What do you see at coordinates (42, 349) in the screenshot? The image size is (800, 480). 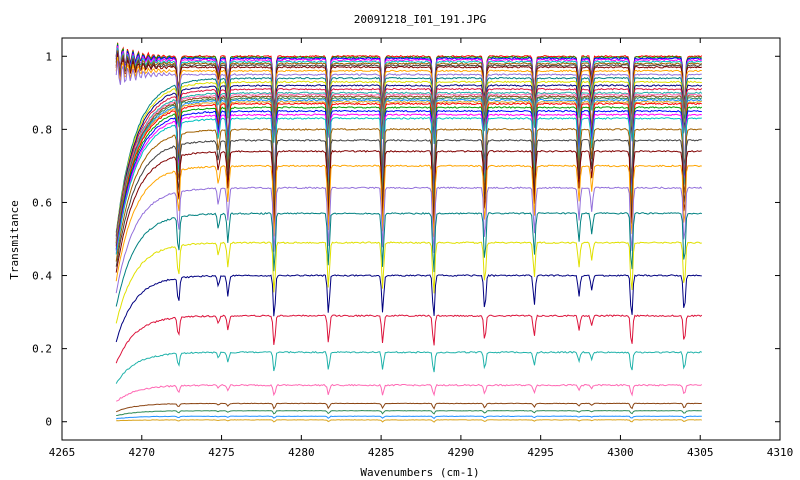 I see `y-tick-label: 0.2` at bounding box center [42, 349].